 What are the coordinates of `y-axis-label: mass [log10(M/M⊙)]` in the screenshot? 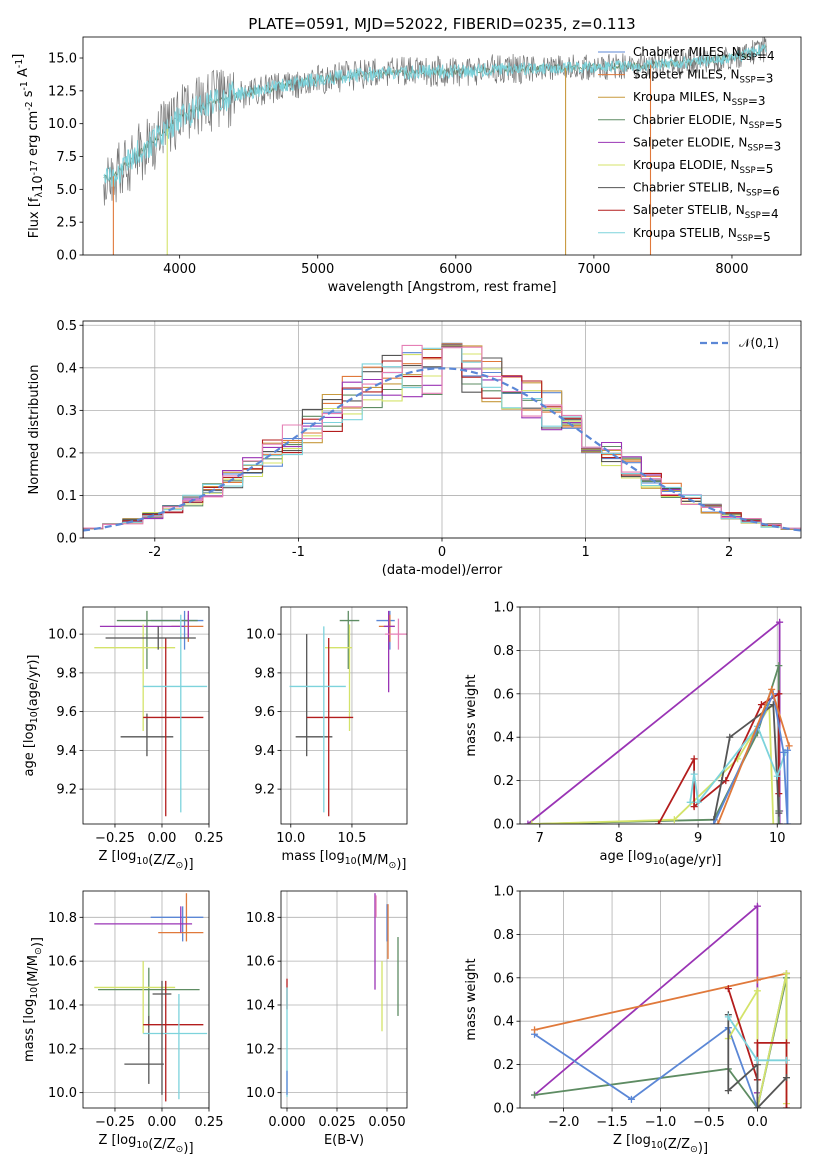 It's located at (33, 999).